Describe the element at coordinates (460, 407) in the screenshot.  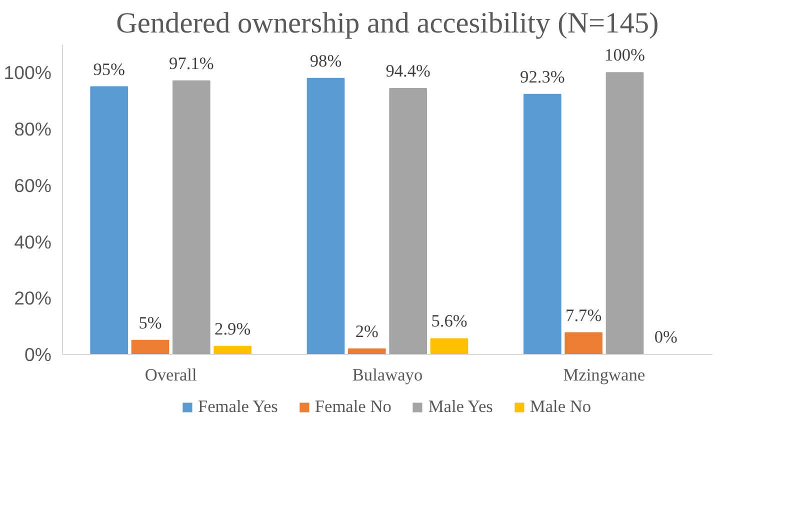
I see `legend-label: Male Yes` at that location.